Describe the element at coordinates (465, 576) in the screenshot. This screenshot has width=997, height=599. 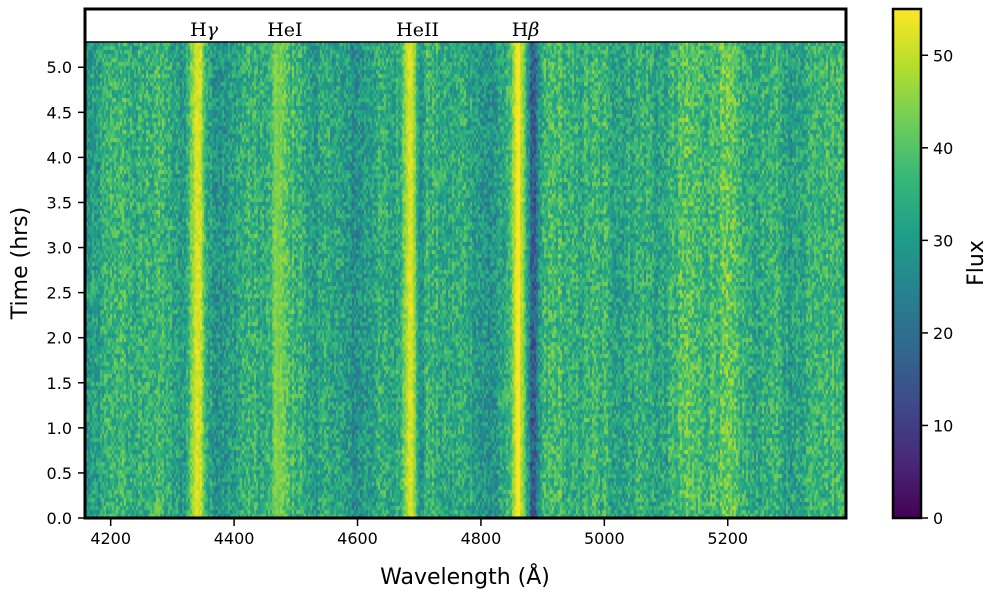
I see `x-axis-label: Wavelength (Å)` at that location.